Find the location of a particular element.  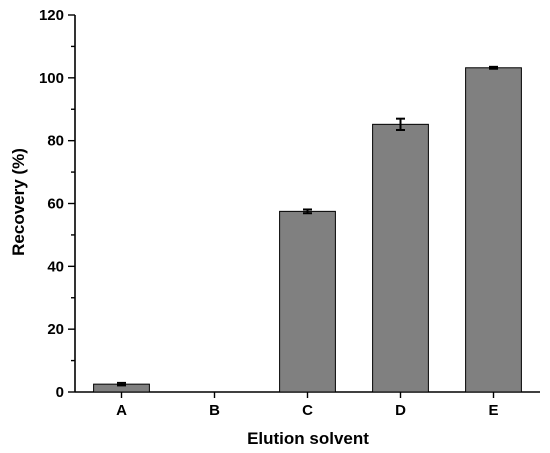

bar-E is located at coordinates (493, 230).